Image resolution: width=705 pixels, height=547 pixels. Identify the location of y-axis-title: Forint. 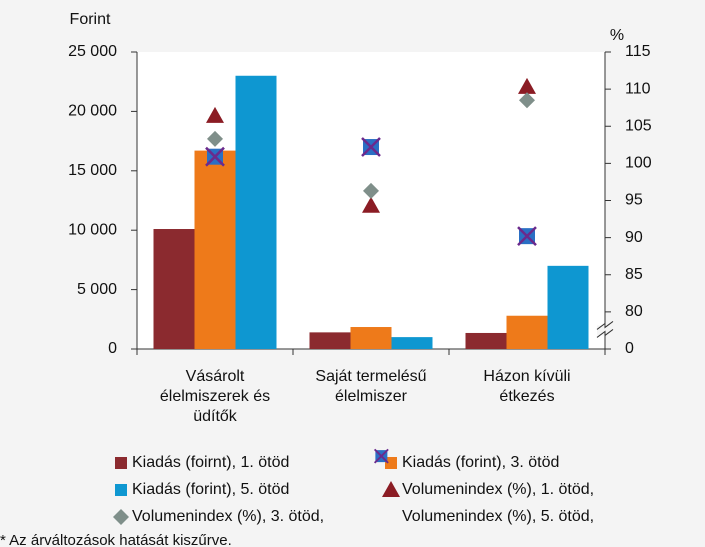
(90, 19).